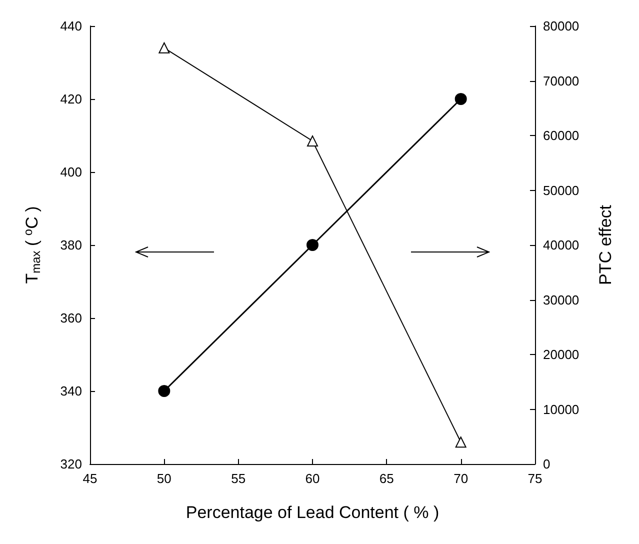  Describe the element at coordinates (561, 354) in the screenshot. I see `y2-tick-label: 20000` at that location.